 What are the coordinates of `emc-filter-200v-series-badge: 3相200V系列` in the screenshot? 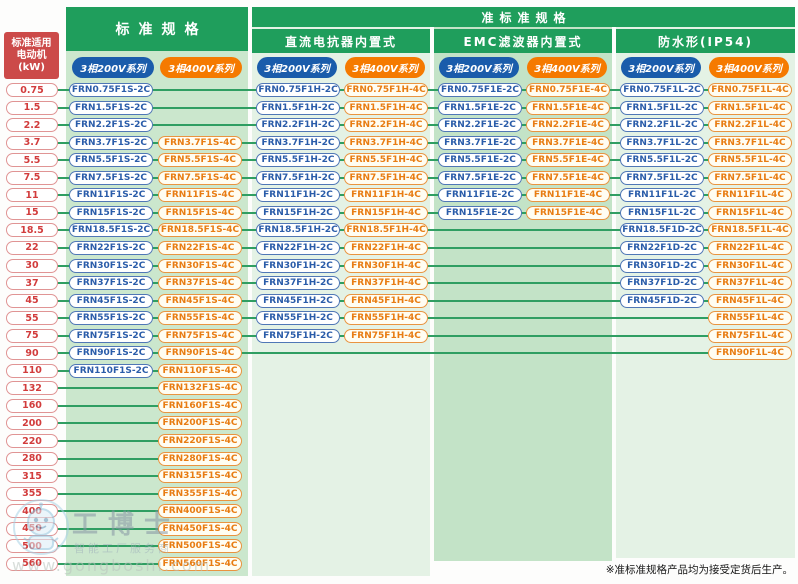 It's located at (479, 67).